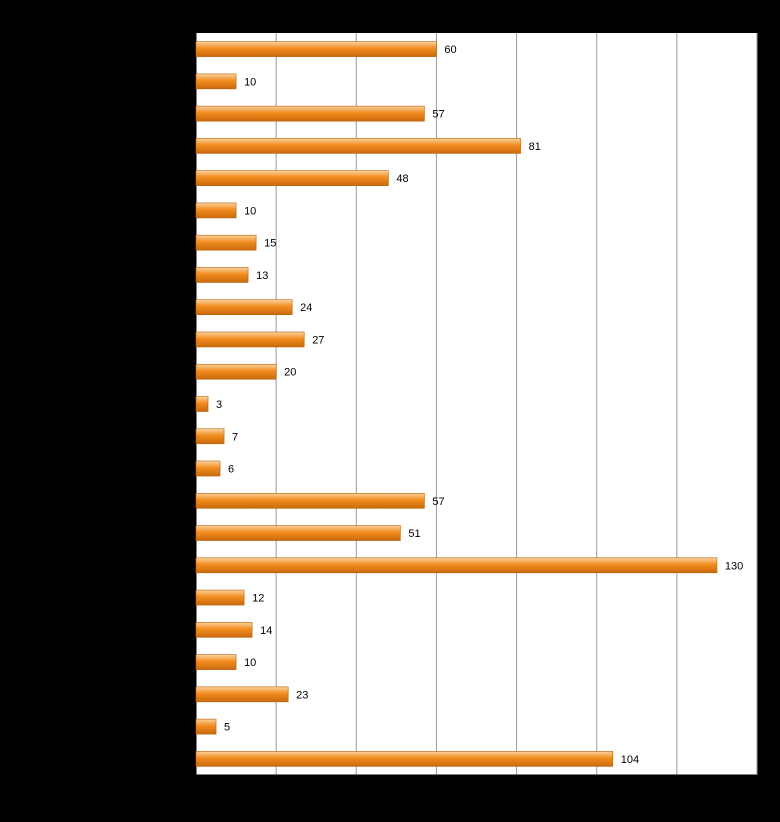 The image size is (780, 822). I want to click on data-label: 5, so click(227, 728).